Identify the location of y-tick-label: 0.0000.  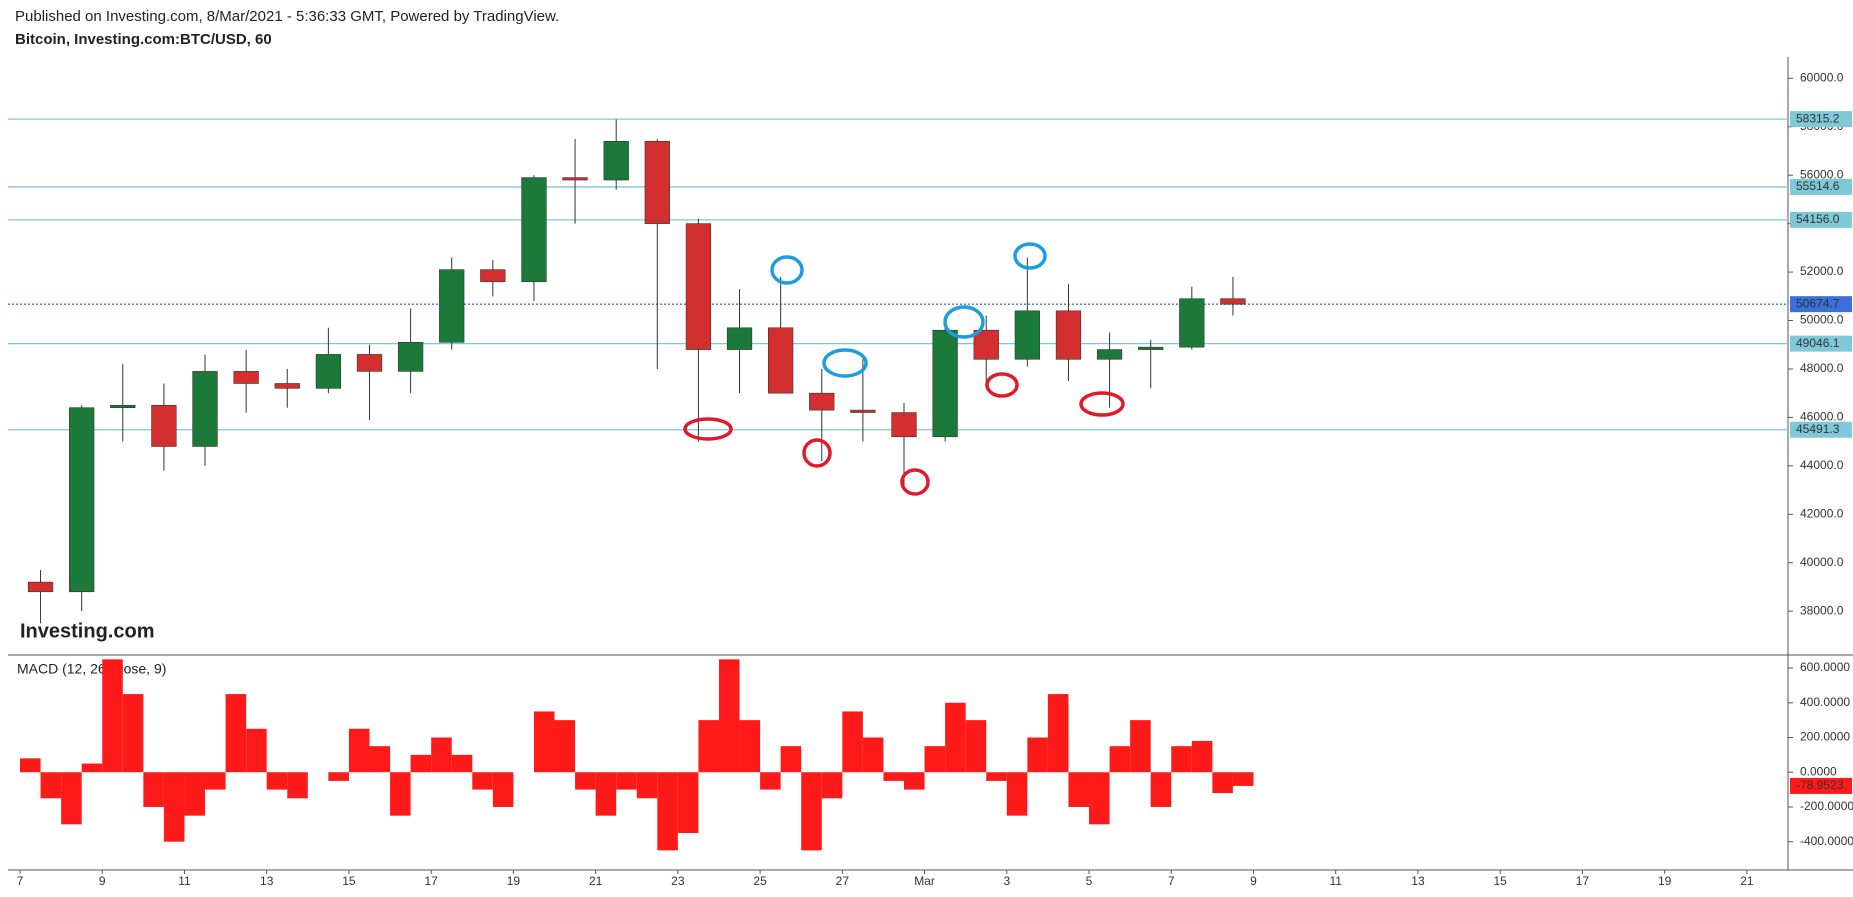
(1818, 771).